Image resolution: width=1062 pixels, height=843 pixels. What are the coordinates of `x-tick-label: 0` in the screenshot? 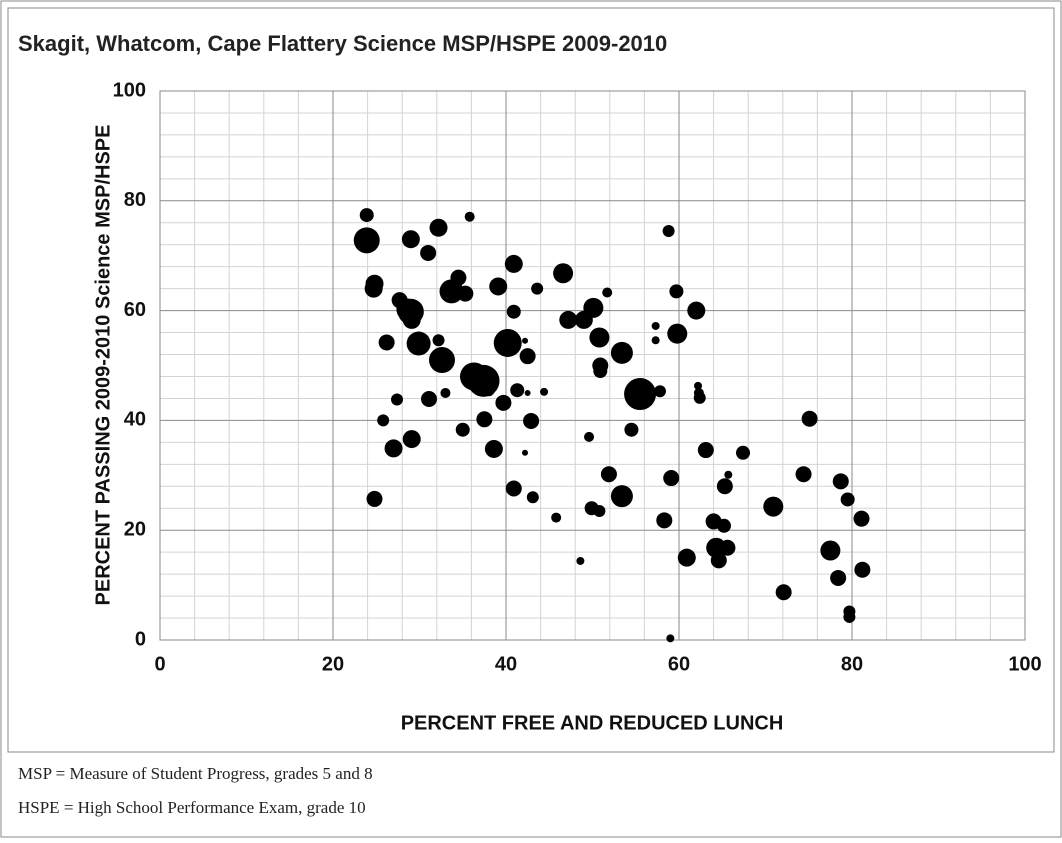 It's located at (159, 664).